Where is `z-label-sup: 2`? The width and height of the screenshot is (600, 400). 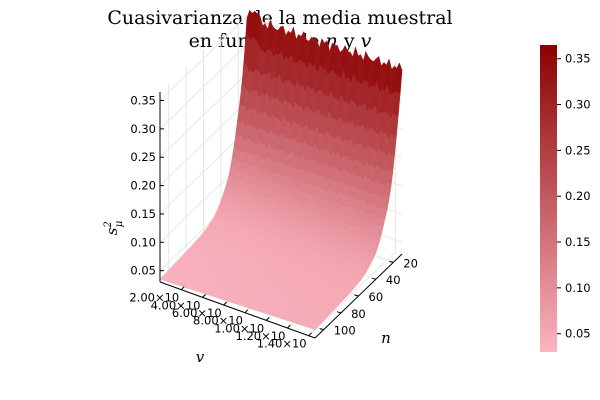
z-label-sup: 2 is located at coordinates (108, 224).